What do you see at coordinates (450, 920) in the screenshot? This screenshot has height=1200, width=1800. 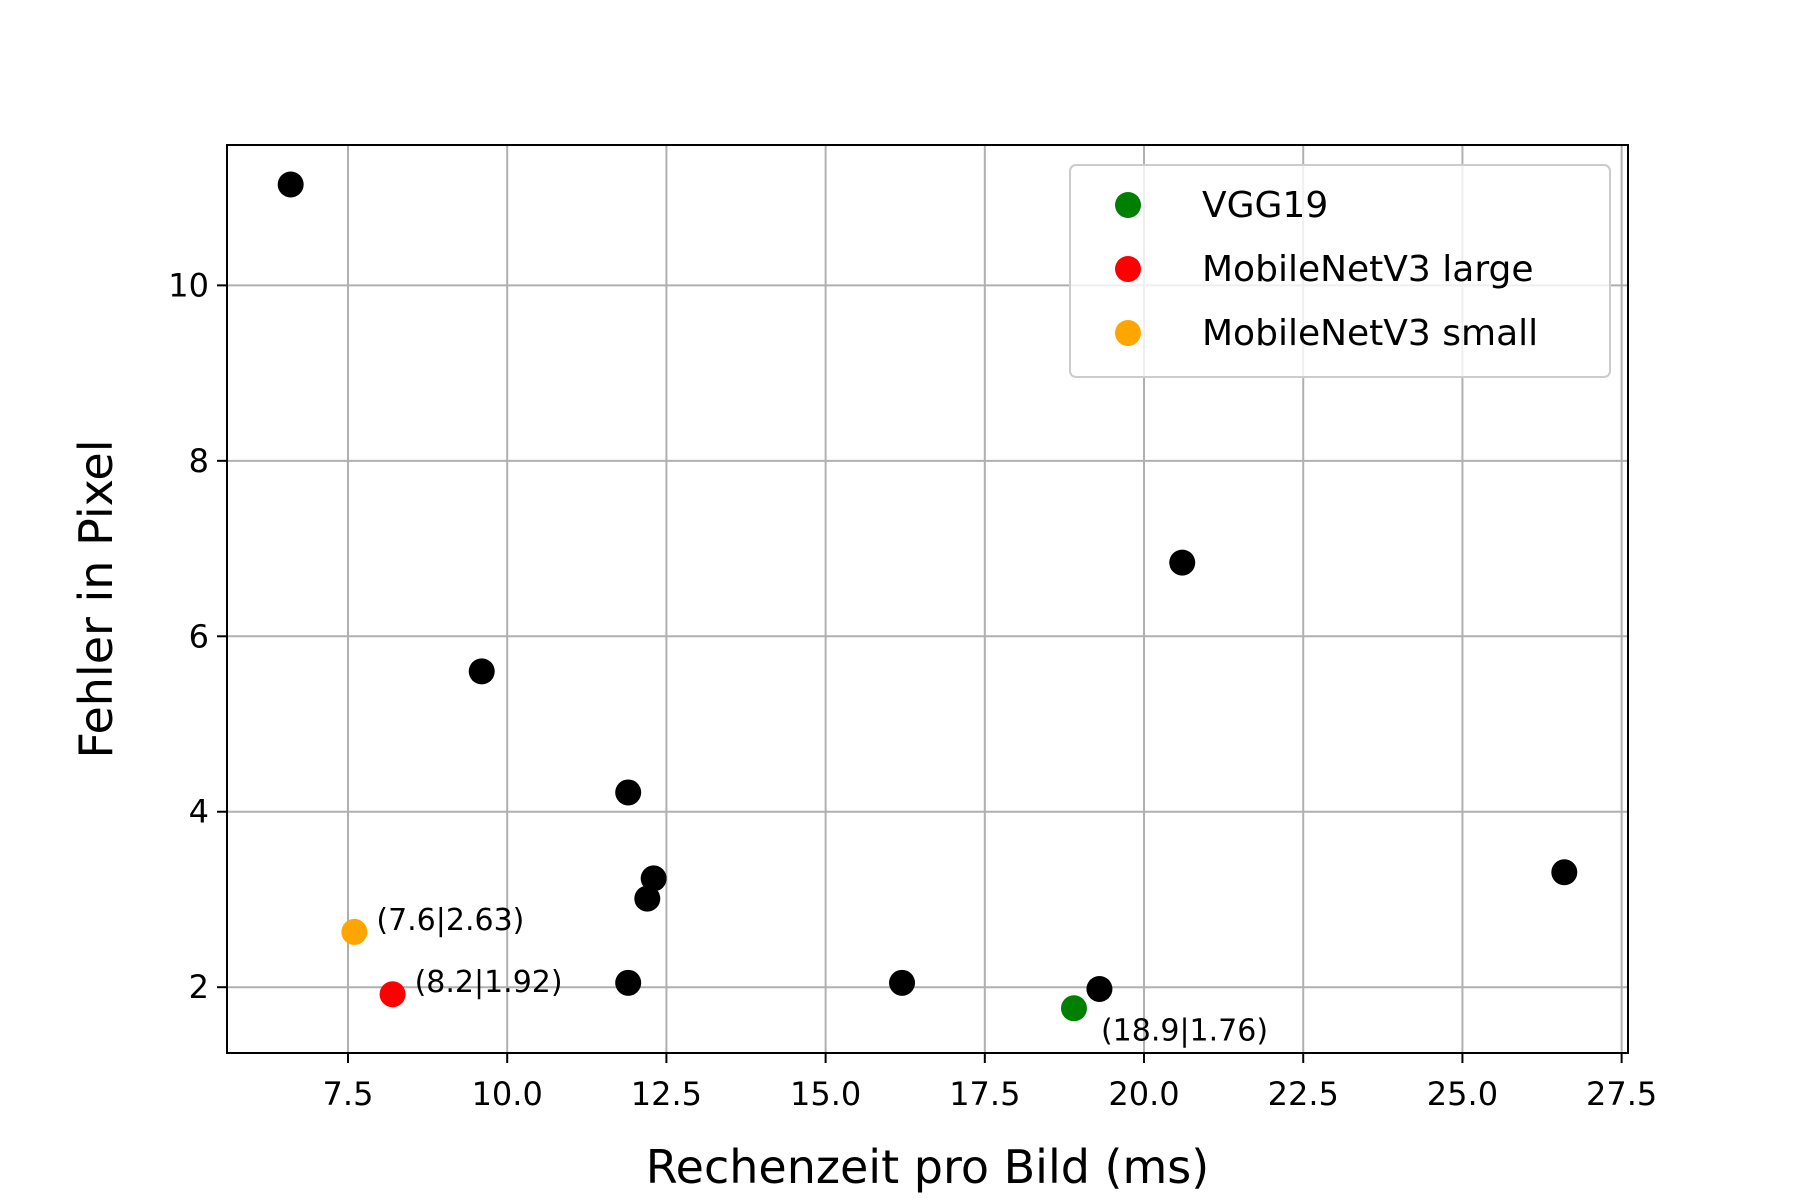 I see `point-annotation: (7.6|2.63)` at bounding box center [450, 920].